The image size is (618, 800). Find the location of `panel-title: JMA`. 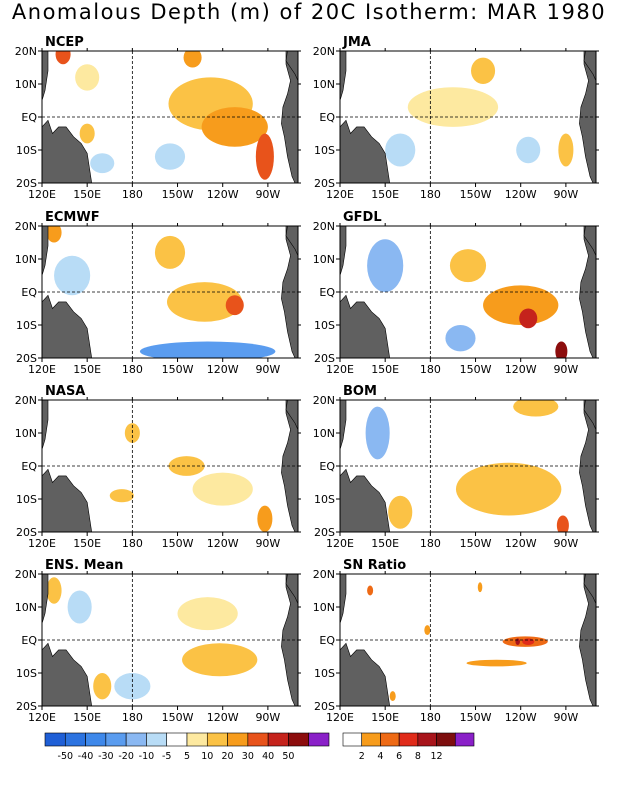

panel-title: JMA is located at coordinates (356, 42).